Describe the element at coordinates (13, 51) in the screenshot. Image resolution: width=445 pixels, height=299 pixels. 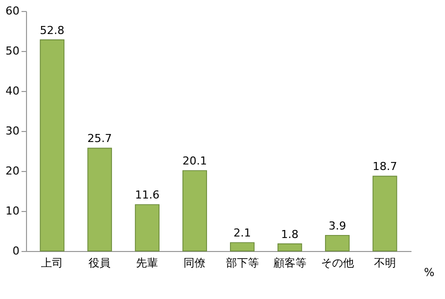
I see `y-tick-label: 50` at that location.